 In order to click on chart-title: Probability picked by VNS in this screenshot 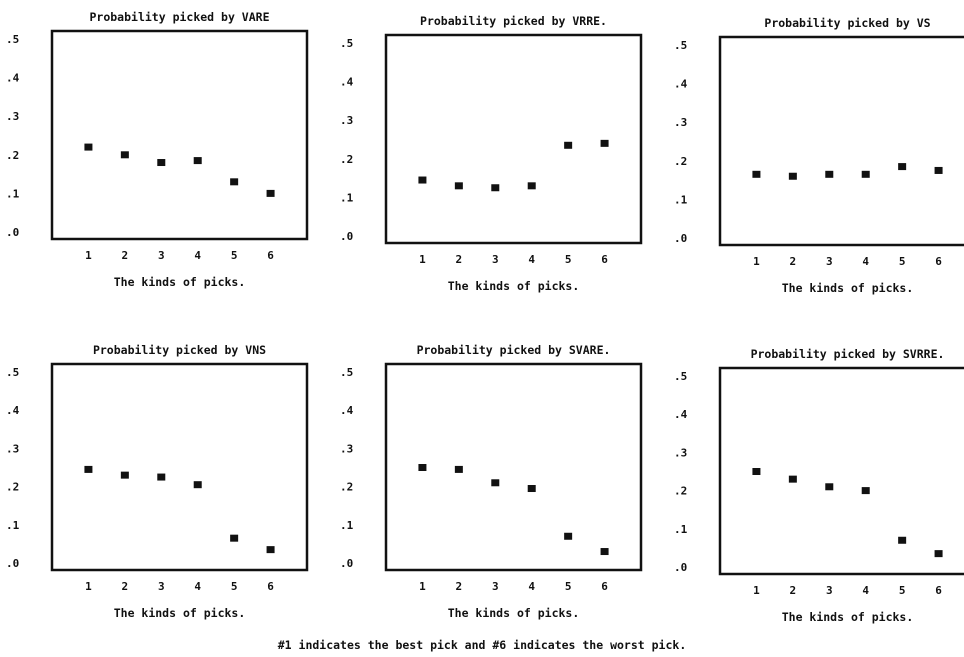, I will do `click(179, 350)`.